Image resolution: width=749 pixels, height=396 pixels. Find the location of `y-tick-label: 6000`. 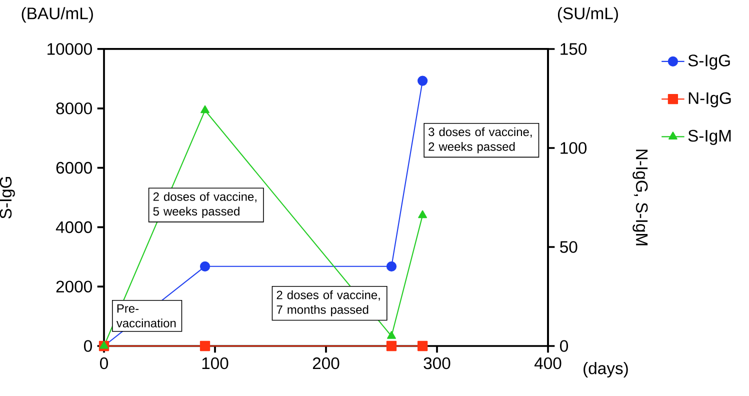

y-tick-label: 6000 is located at coordinates (74, 168).